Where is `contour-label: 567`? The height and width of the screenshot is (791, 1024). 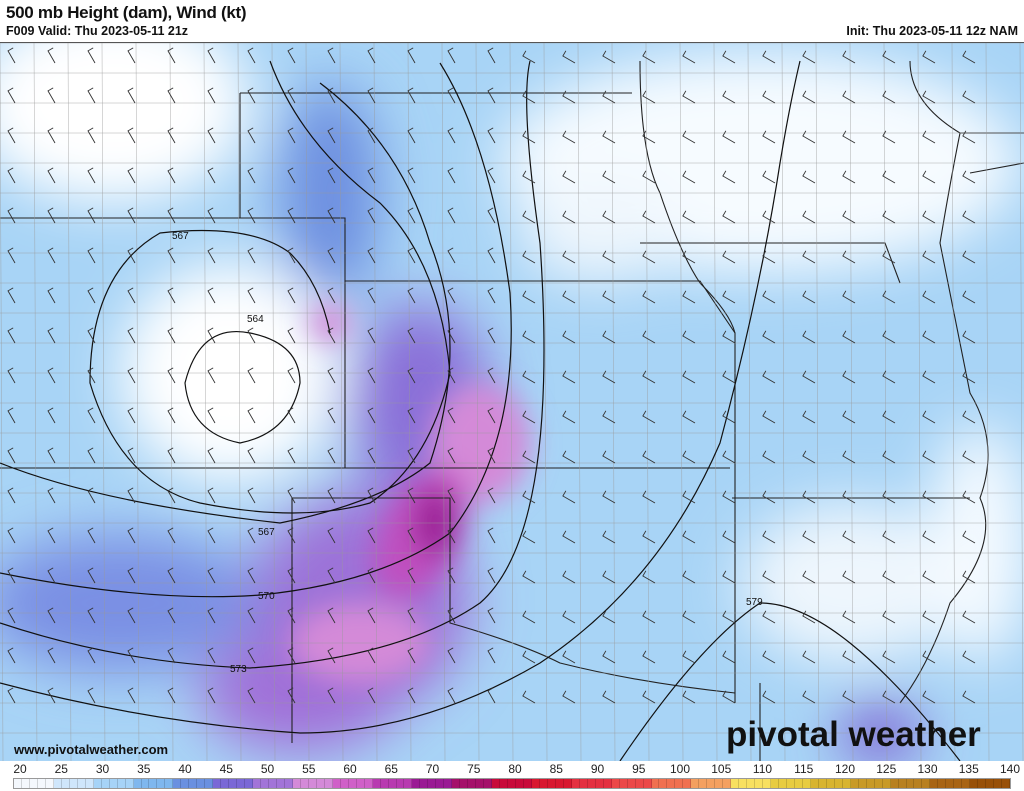
contour-label: 567 is located at coordinates (266, 532).